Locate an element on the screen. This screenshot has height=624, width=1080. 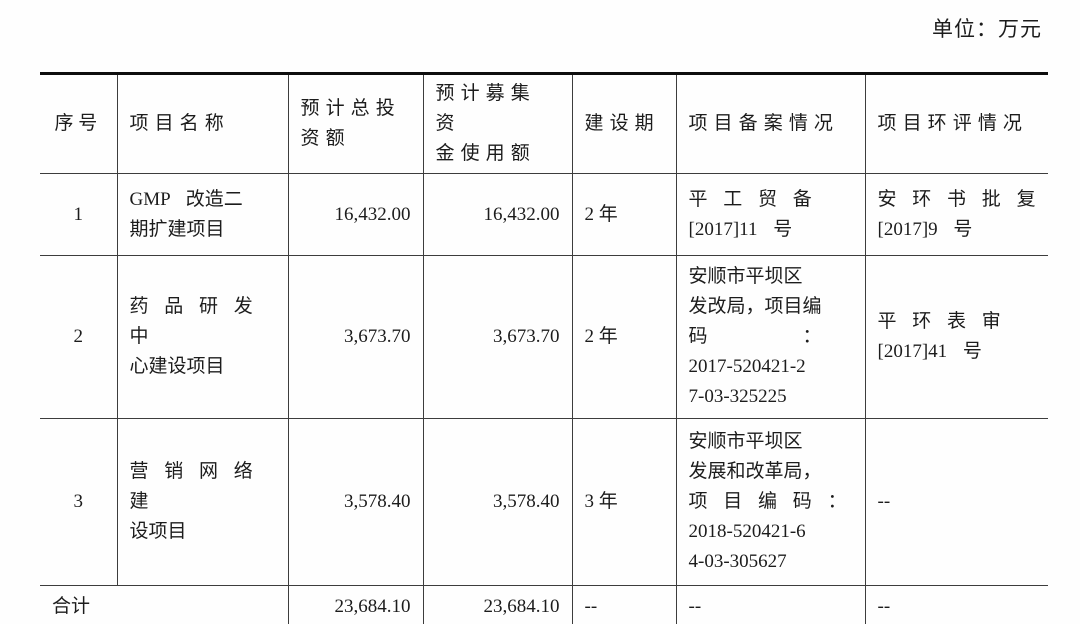
cell-period: -- is located at coordinates (624, 604).